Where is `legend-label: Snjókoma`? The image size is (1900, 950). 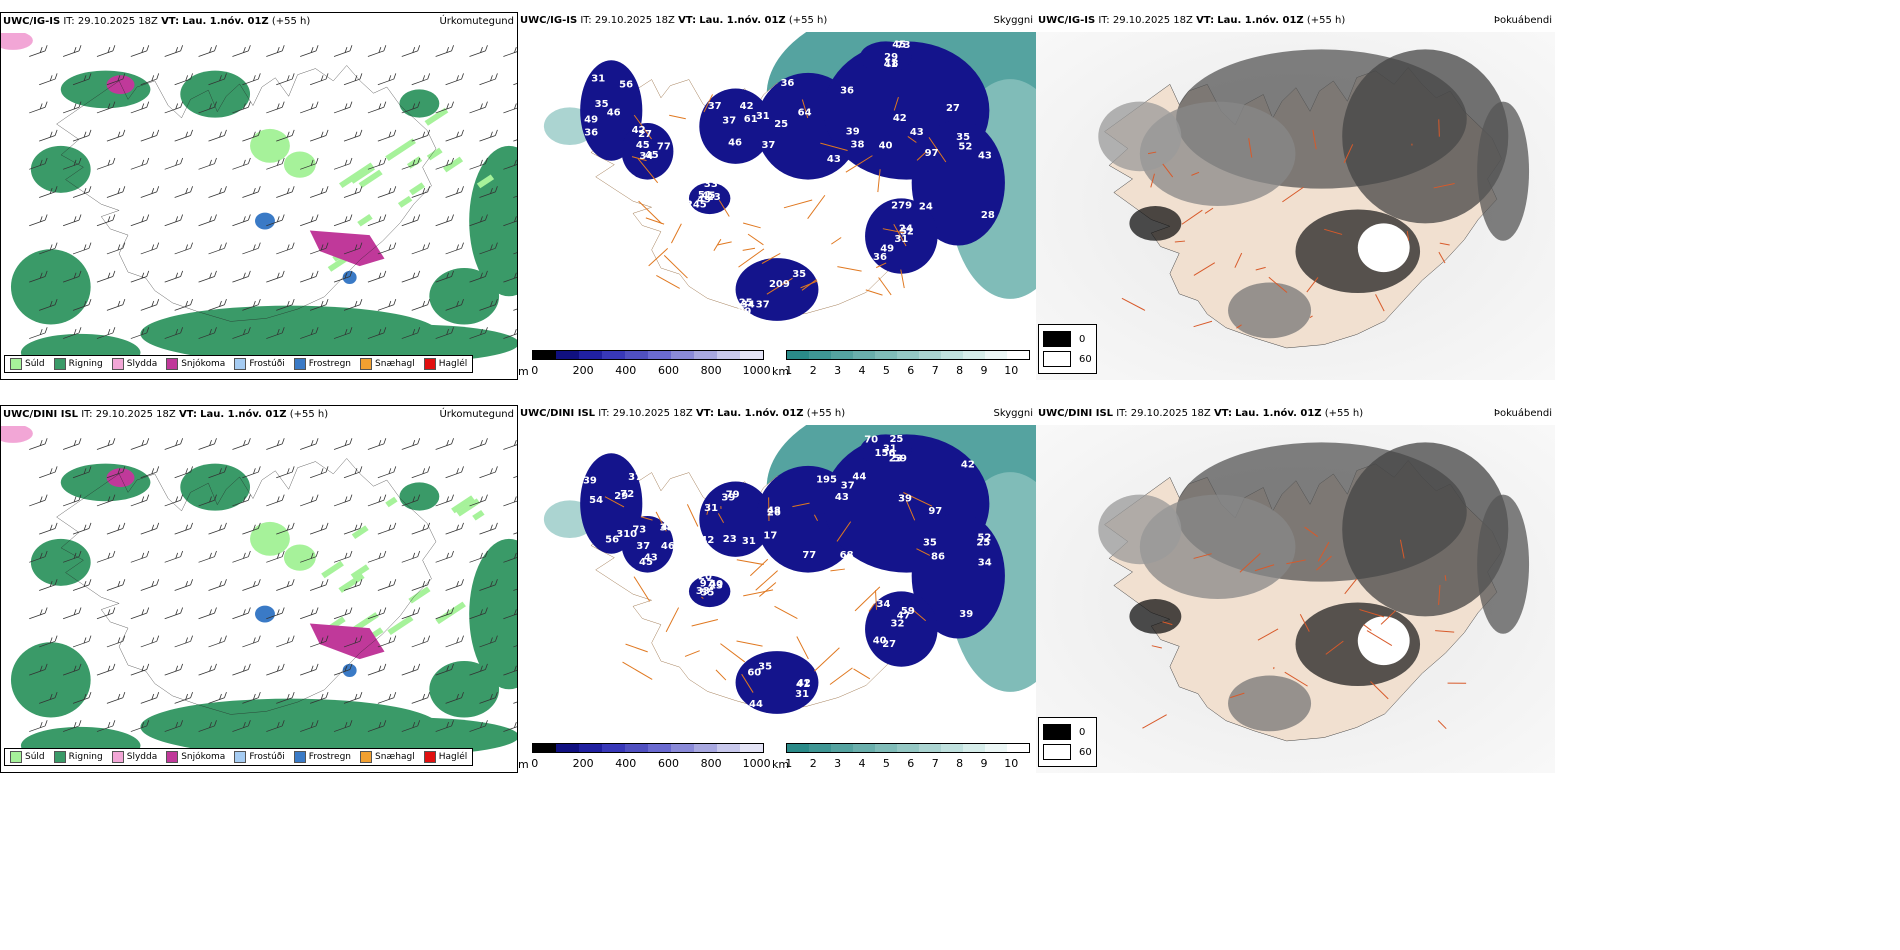 legend-label: Snjókoma is located at coordinates (203, 757).